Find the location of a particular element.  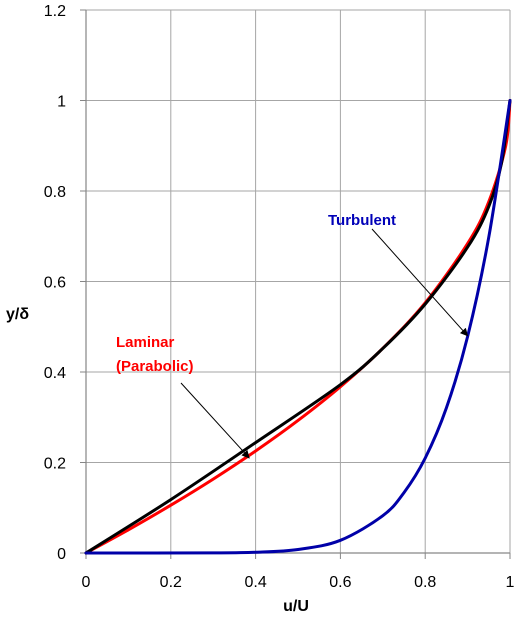

x-tick-label: 0.4 is located at coordinates (255, 582).